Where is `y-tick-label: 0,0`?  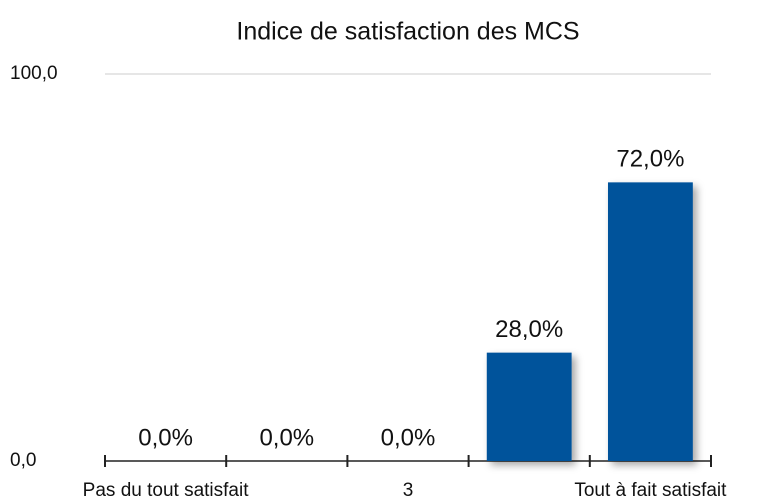
y-tick-label: 0,0 is located at coordinates (23, 460).